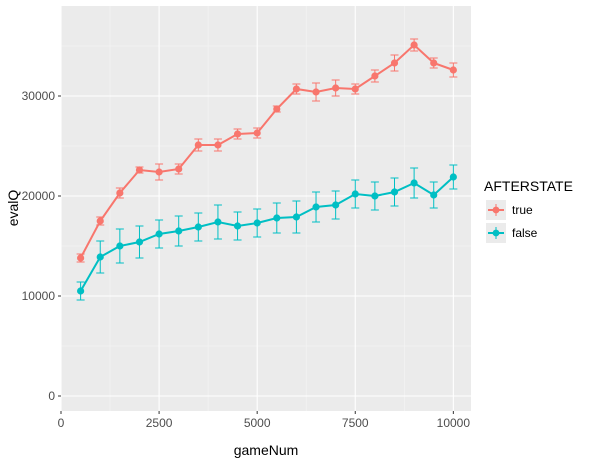  I want to click on y-tick-label: 20000, so click(39, 196).